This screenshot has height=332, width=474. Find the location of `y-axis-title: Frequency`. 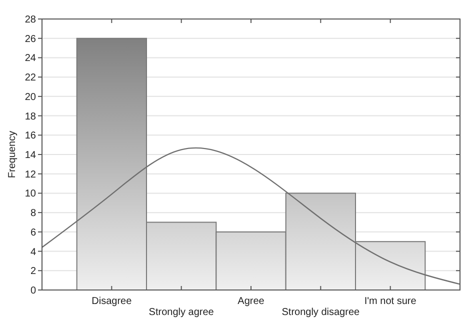

y-axis-title: Frequency is located at coordinates (12, 154).